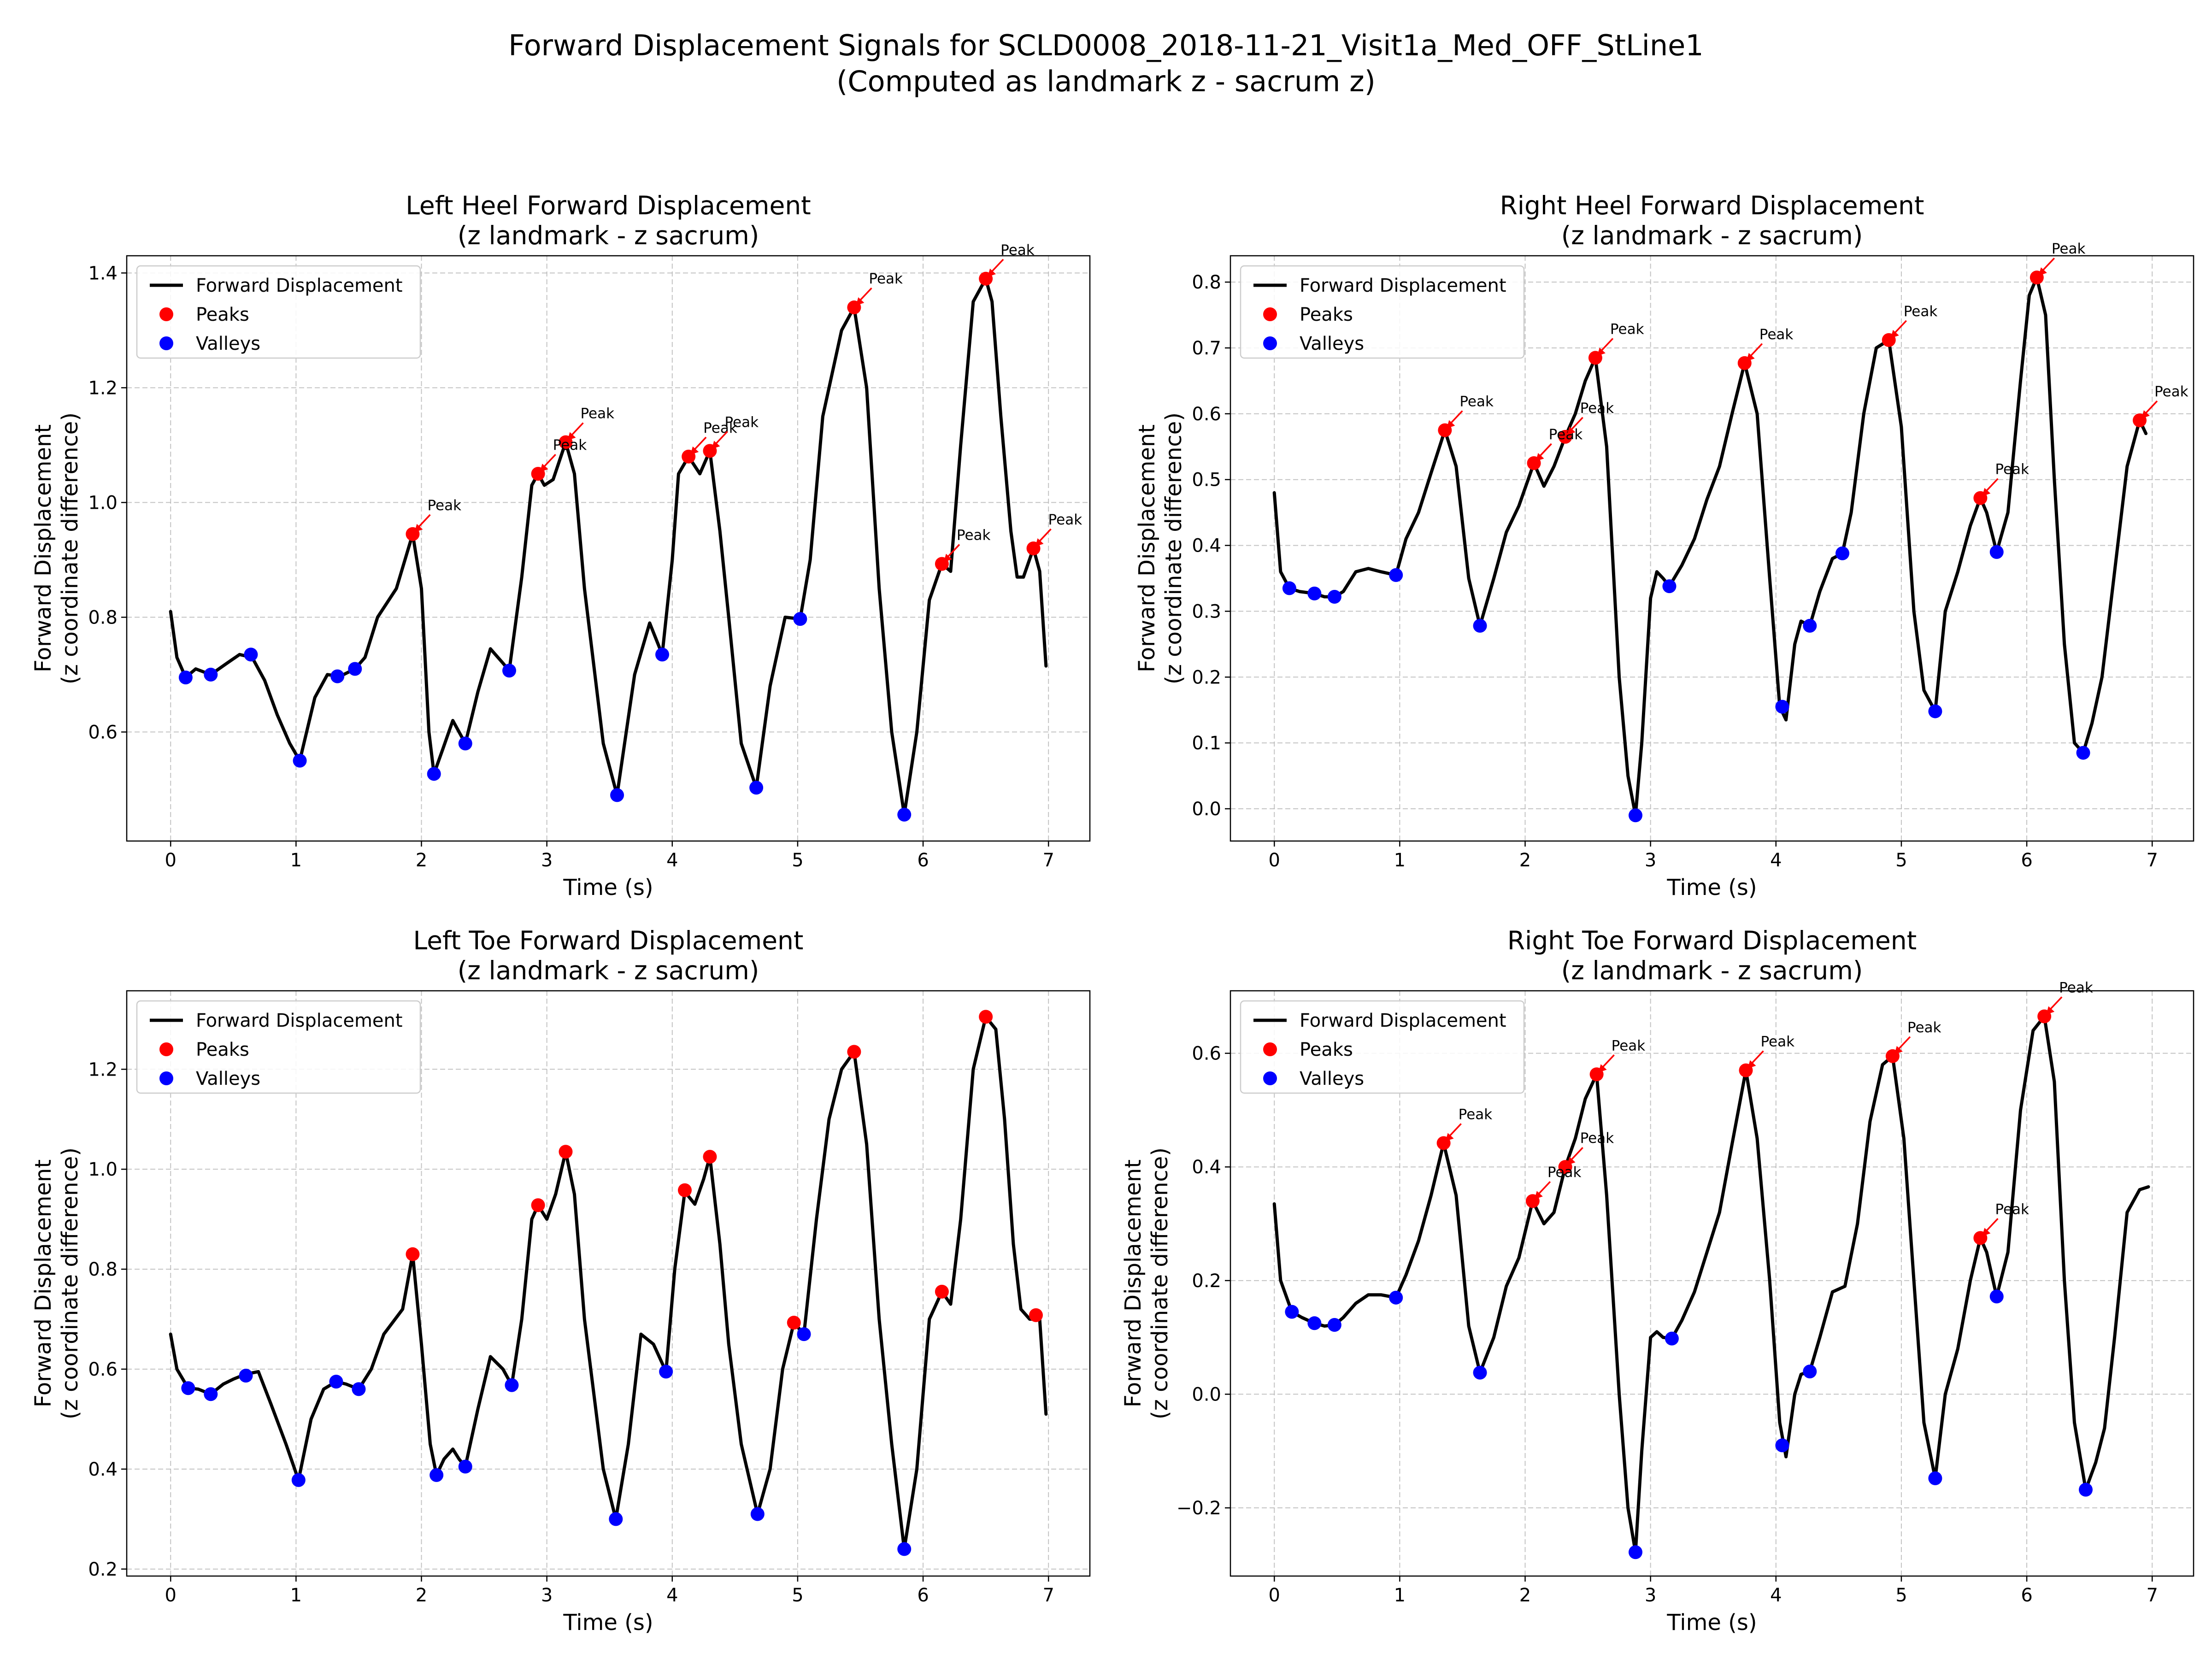 Image resolution: width=2212 pixels, height=1659 pixels. Describe the element at coordinates (1382, 1047) in the screenshot. I see `legend-box` at that location.